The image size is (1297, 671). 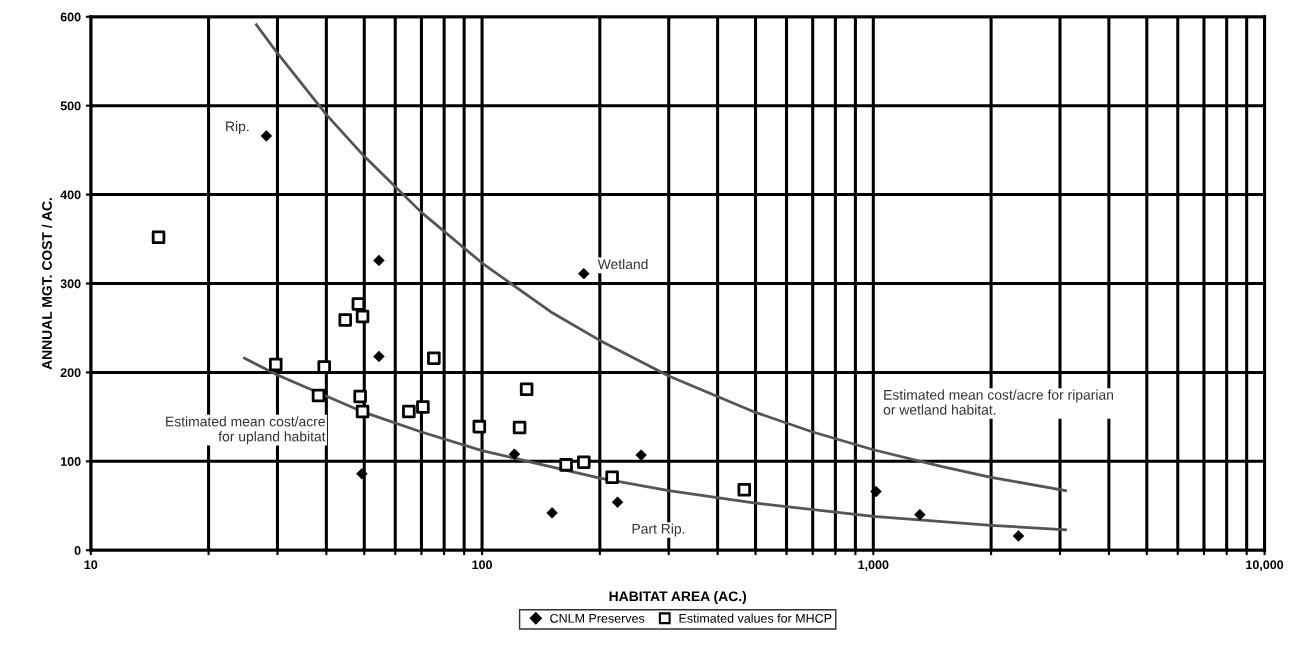 What do you see at coordinates (246, 430) in the screenshot?
I see `annotation: Estimated mean cost/acre for upland habitat` at bounding box center [246, 430].